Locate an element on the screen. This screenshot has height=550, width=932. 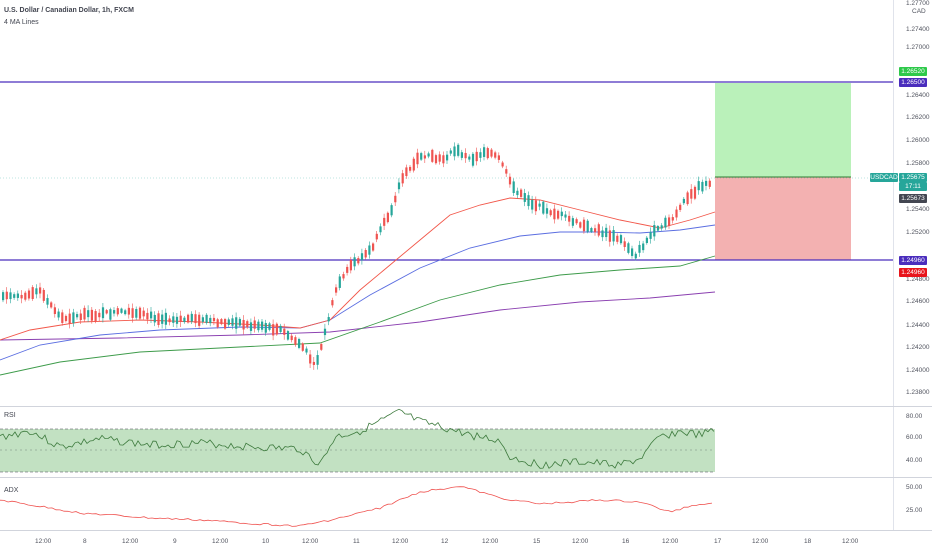
adx-chart is located at coordinates (446, 504).